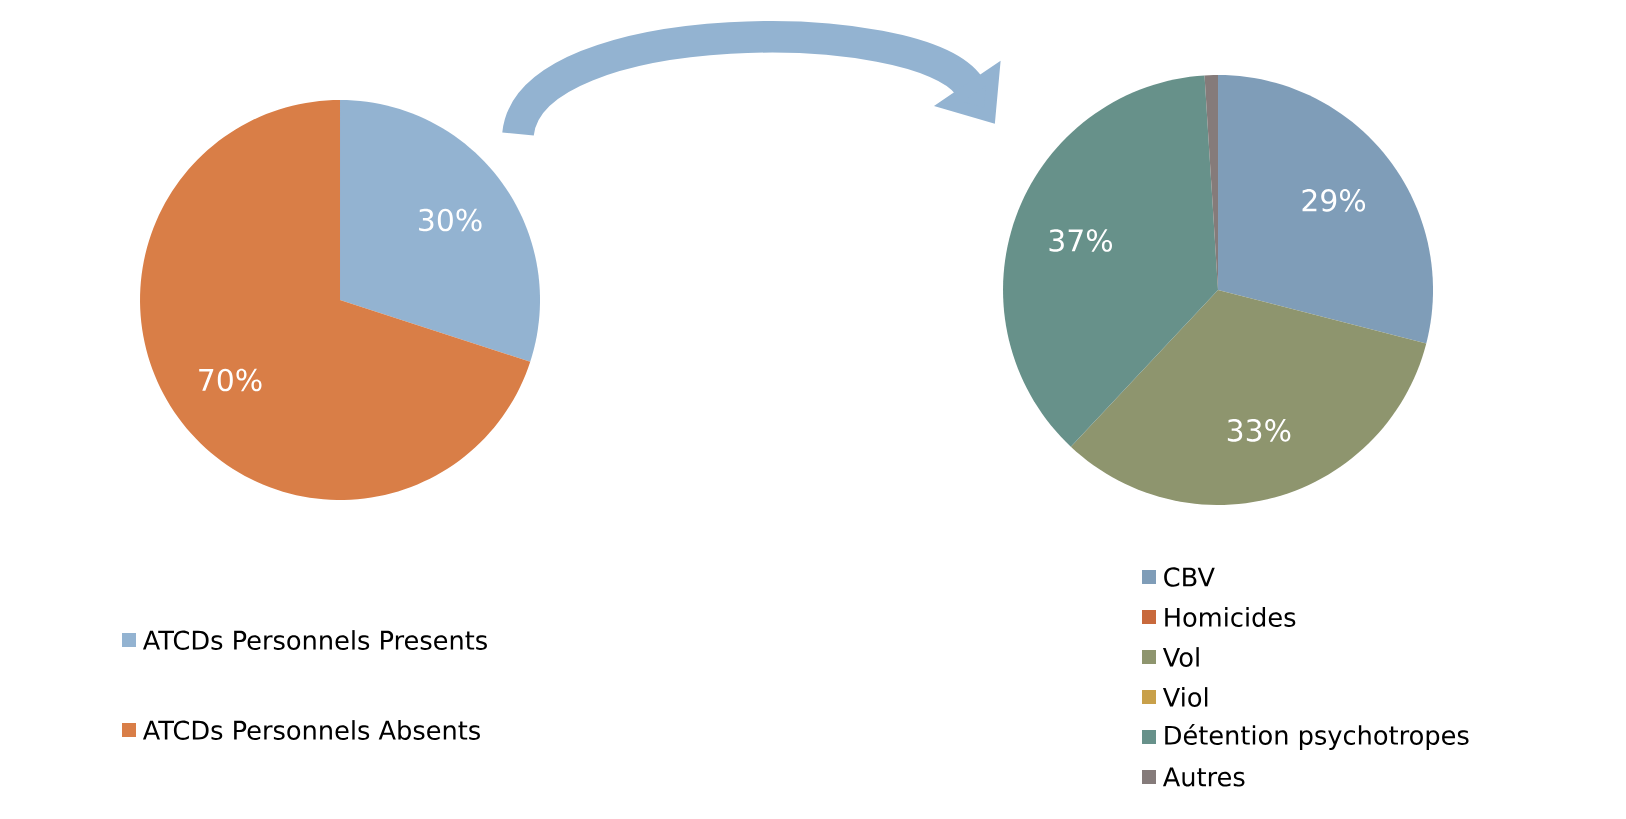  I want to click on data-label: 33%, so click(1259, 430).